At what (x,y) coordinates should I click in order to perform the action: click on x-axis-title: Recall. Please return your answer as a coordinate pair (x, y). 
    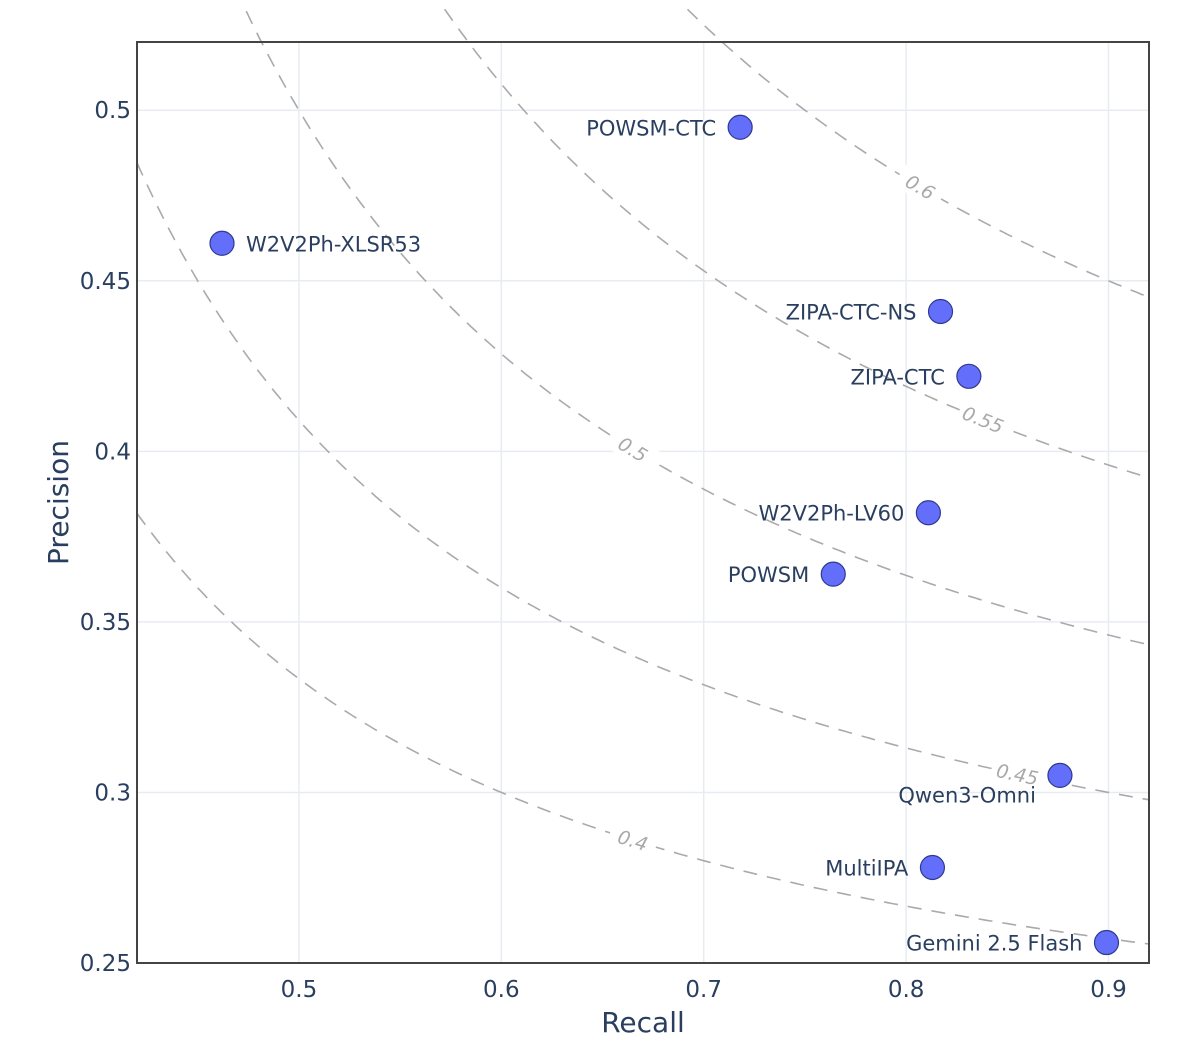
    Looking at the image, I should click on (643, 1022).